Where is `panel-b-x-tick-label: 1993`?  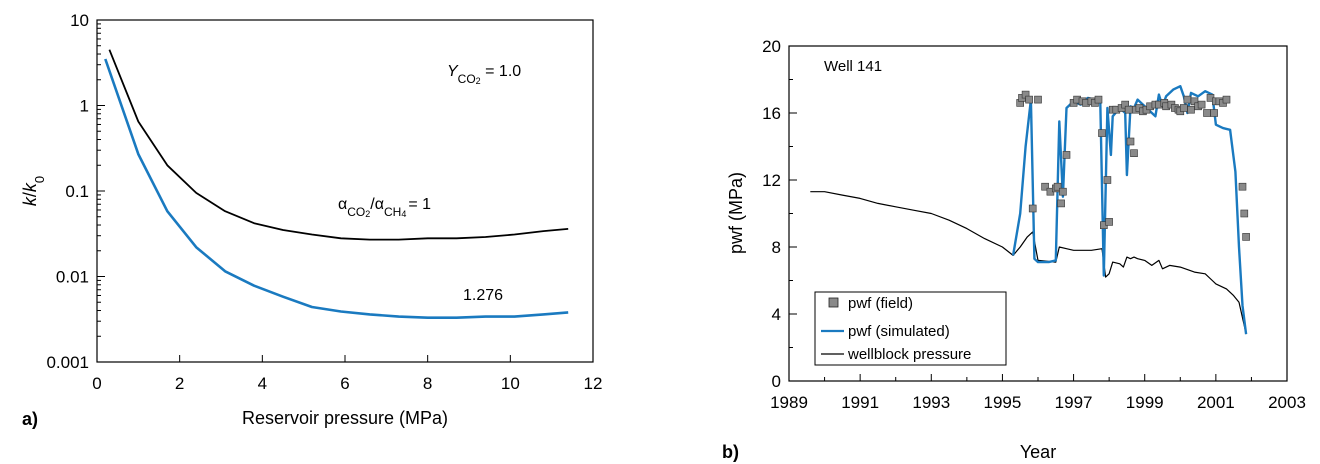
panel-b-x-tick-label: 1993 is located at coordinates (931, 402).